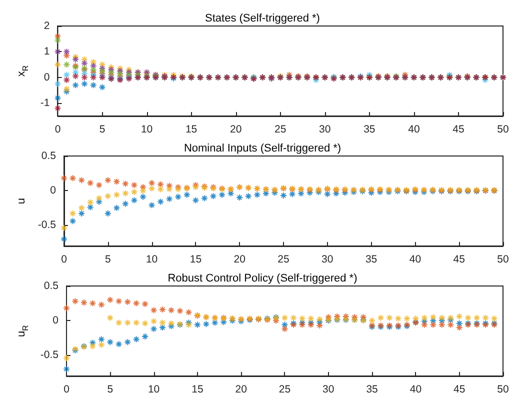 The width and height of the screenshot is (525, 406). Describe the element at coordinates (263, 278) in the screenshot. I see `chart-title: Robust Control Policy (Self-triggered *)` at that location.